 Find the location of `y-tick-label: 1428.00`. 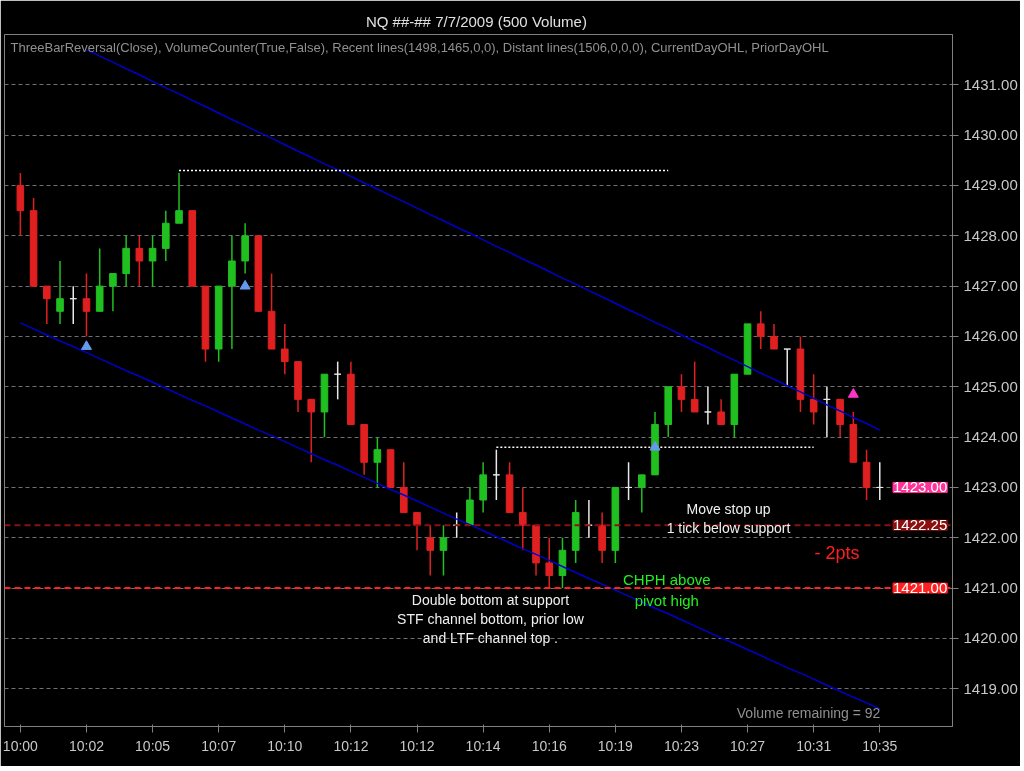

y-tick-label: 1428.00 is located at coordinates (990, 235).